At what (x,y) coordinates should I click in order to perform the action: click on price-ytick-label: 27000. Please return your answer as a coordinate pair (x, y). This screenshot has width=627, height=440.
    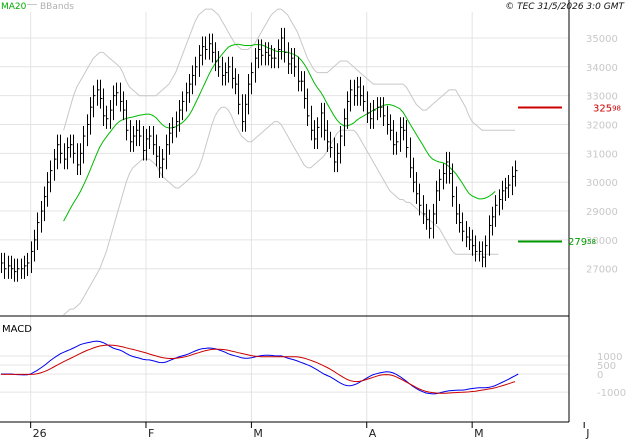
    Looking at the image, I should click on (602, 270).